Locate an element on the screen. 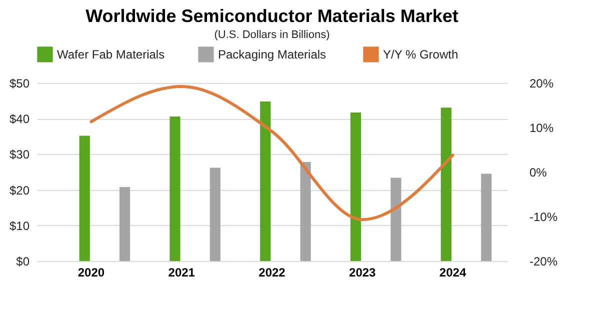 This screenshot has height=320, width=590. y2-tick-label: -20% is located at coordinates (544, 261).